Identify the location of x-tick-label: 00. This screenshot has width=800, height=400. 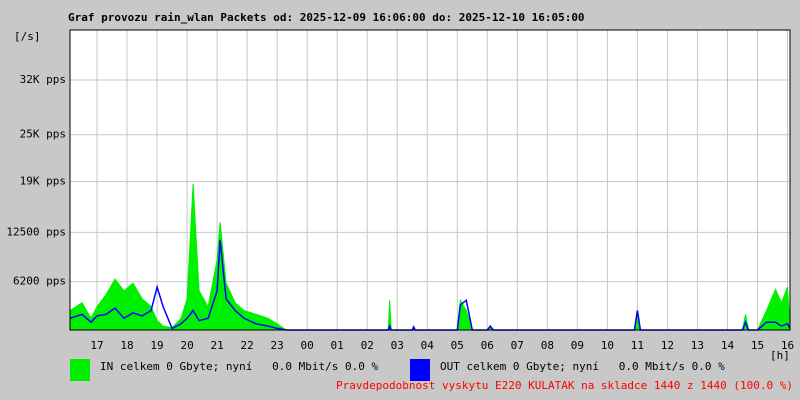
(307, 345).